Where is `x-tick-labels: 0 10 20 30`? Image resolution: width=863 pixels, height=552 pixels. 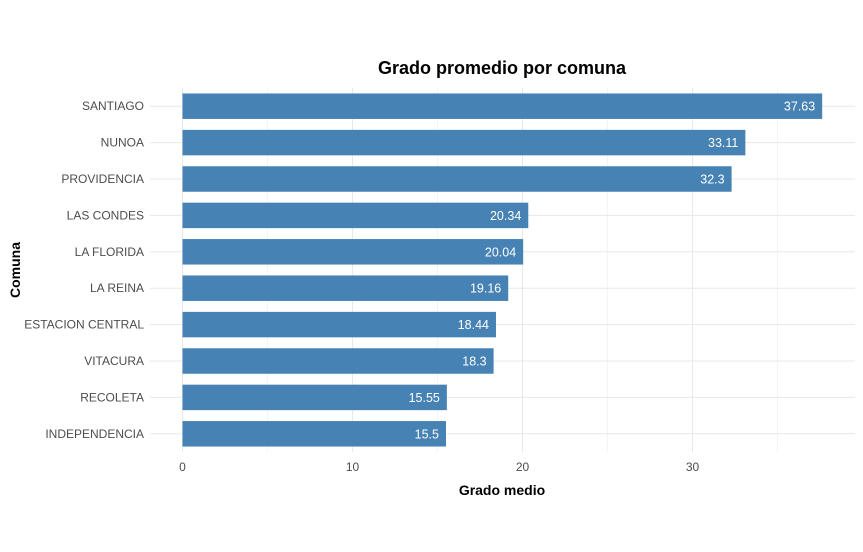 x-tick-labels: 0 10 20 30 is located at coordinates (439, 467).